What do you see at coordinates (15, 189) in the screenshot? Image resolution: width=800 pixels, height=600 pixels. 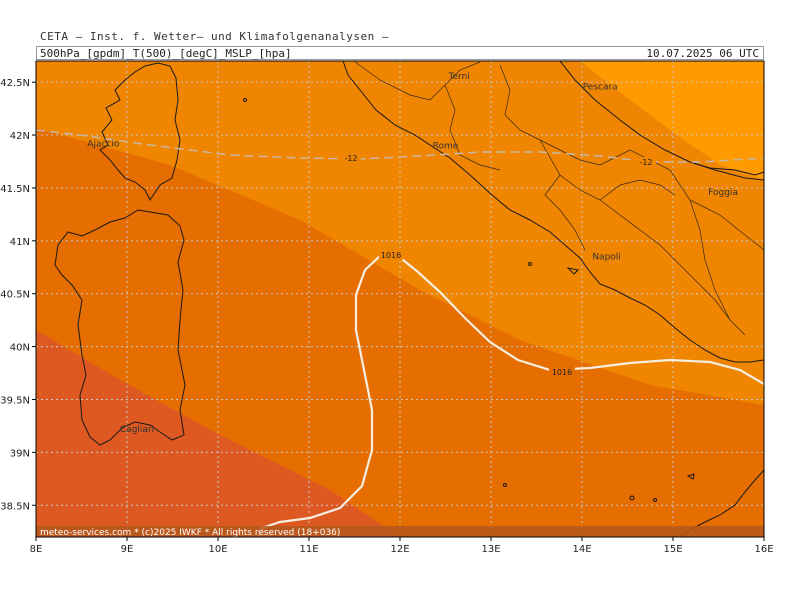 I see `lat-tick-label: 41.5N` at bounding box center [15, 189].